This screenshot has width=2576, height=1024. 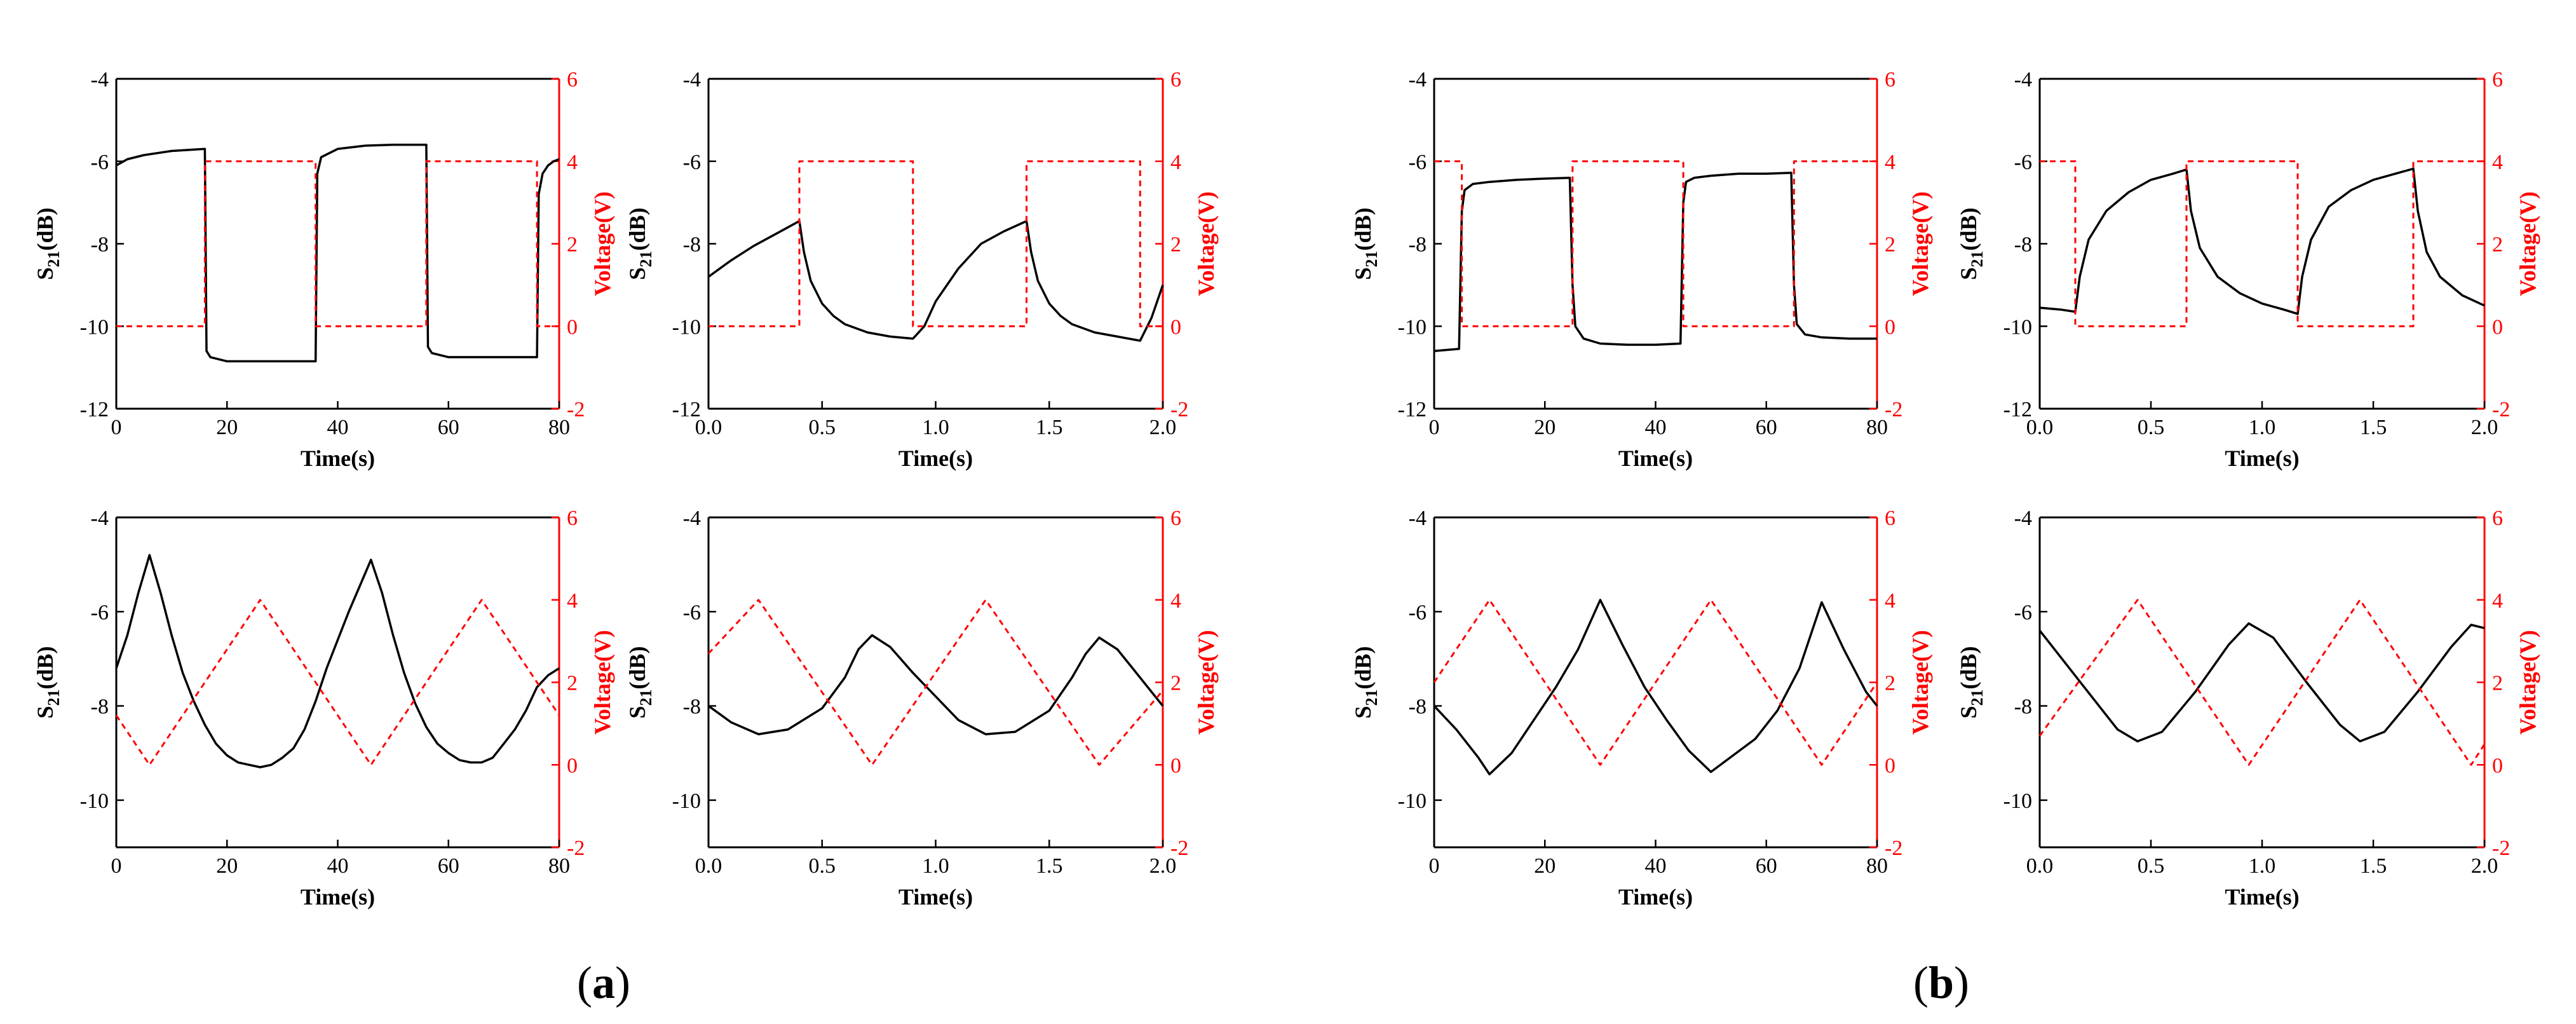 I want to click on panel-label-b-close: ), so click(x=1961, y=982).